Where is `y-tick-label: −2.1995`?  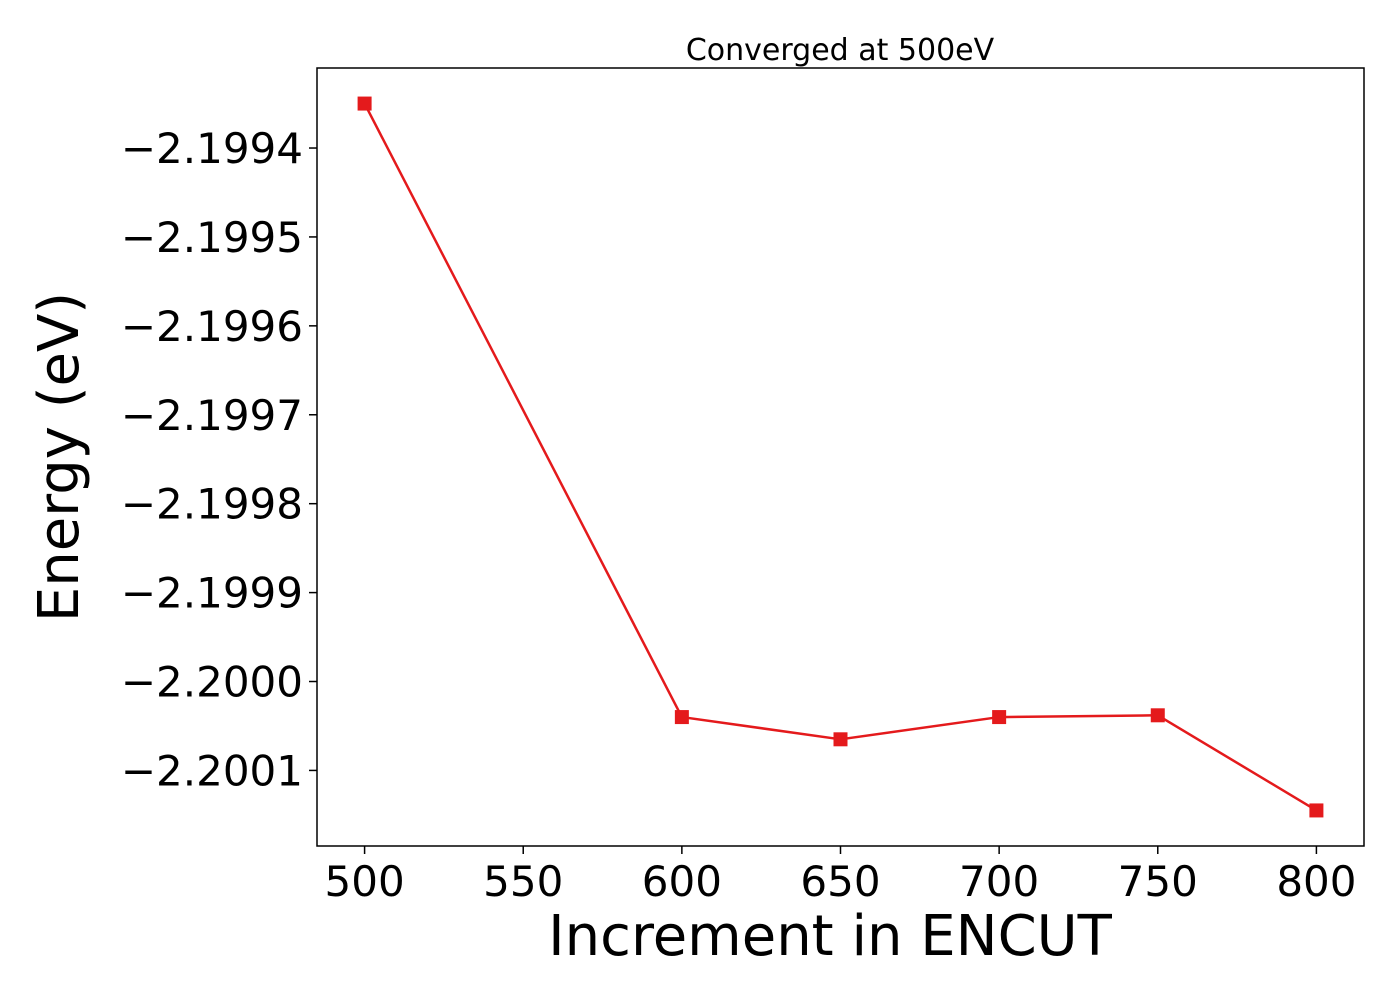
y-tick-label: −2.1995 is located at coordinates (212, 237).